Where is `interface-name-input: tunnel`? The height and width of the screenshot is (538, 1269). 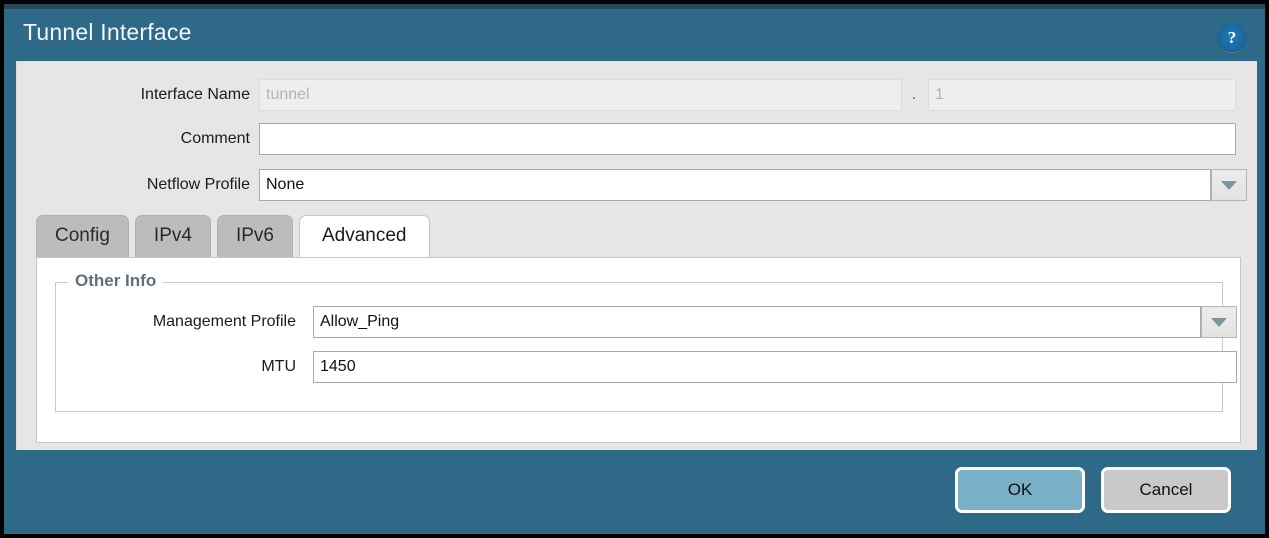 interface-name-input: tunnel is located at coordinates (580, 95).